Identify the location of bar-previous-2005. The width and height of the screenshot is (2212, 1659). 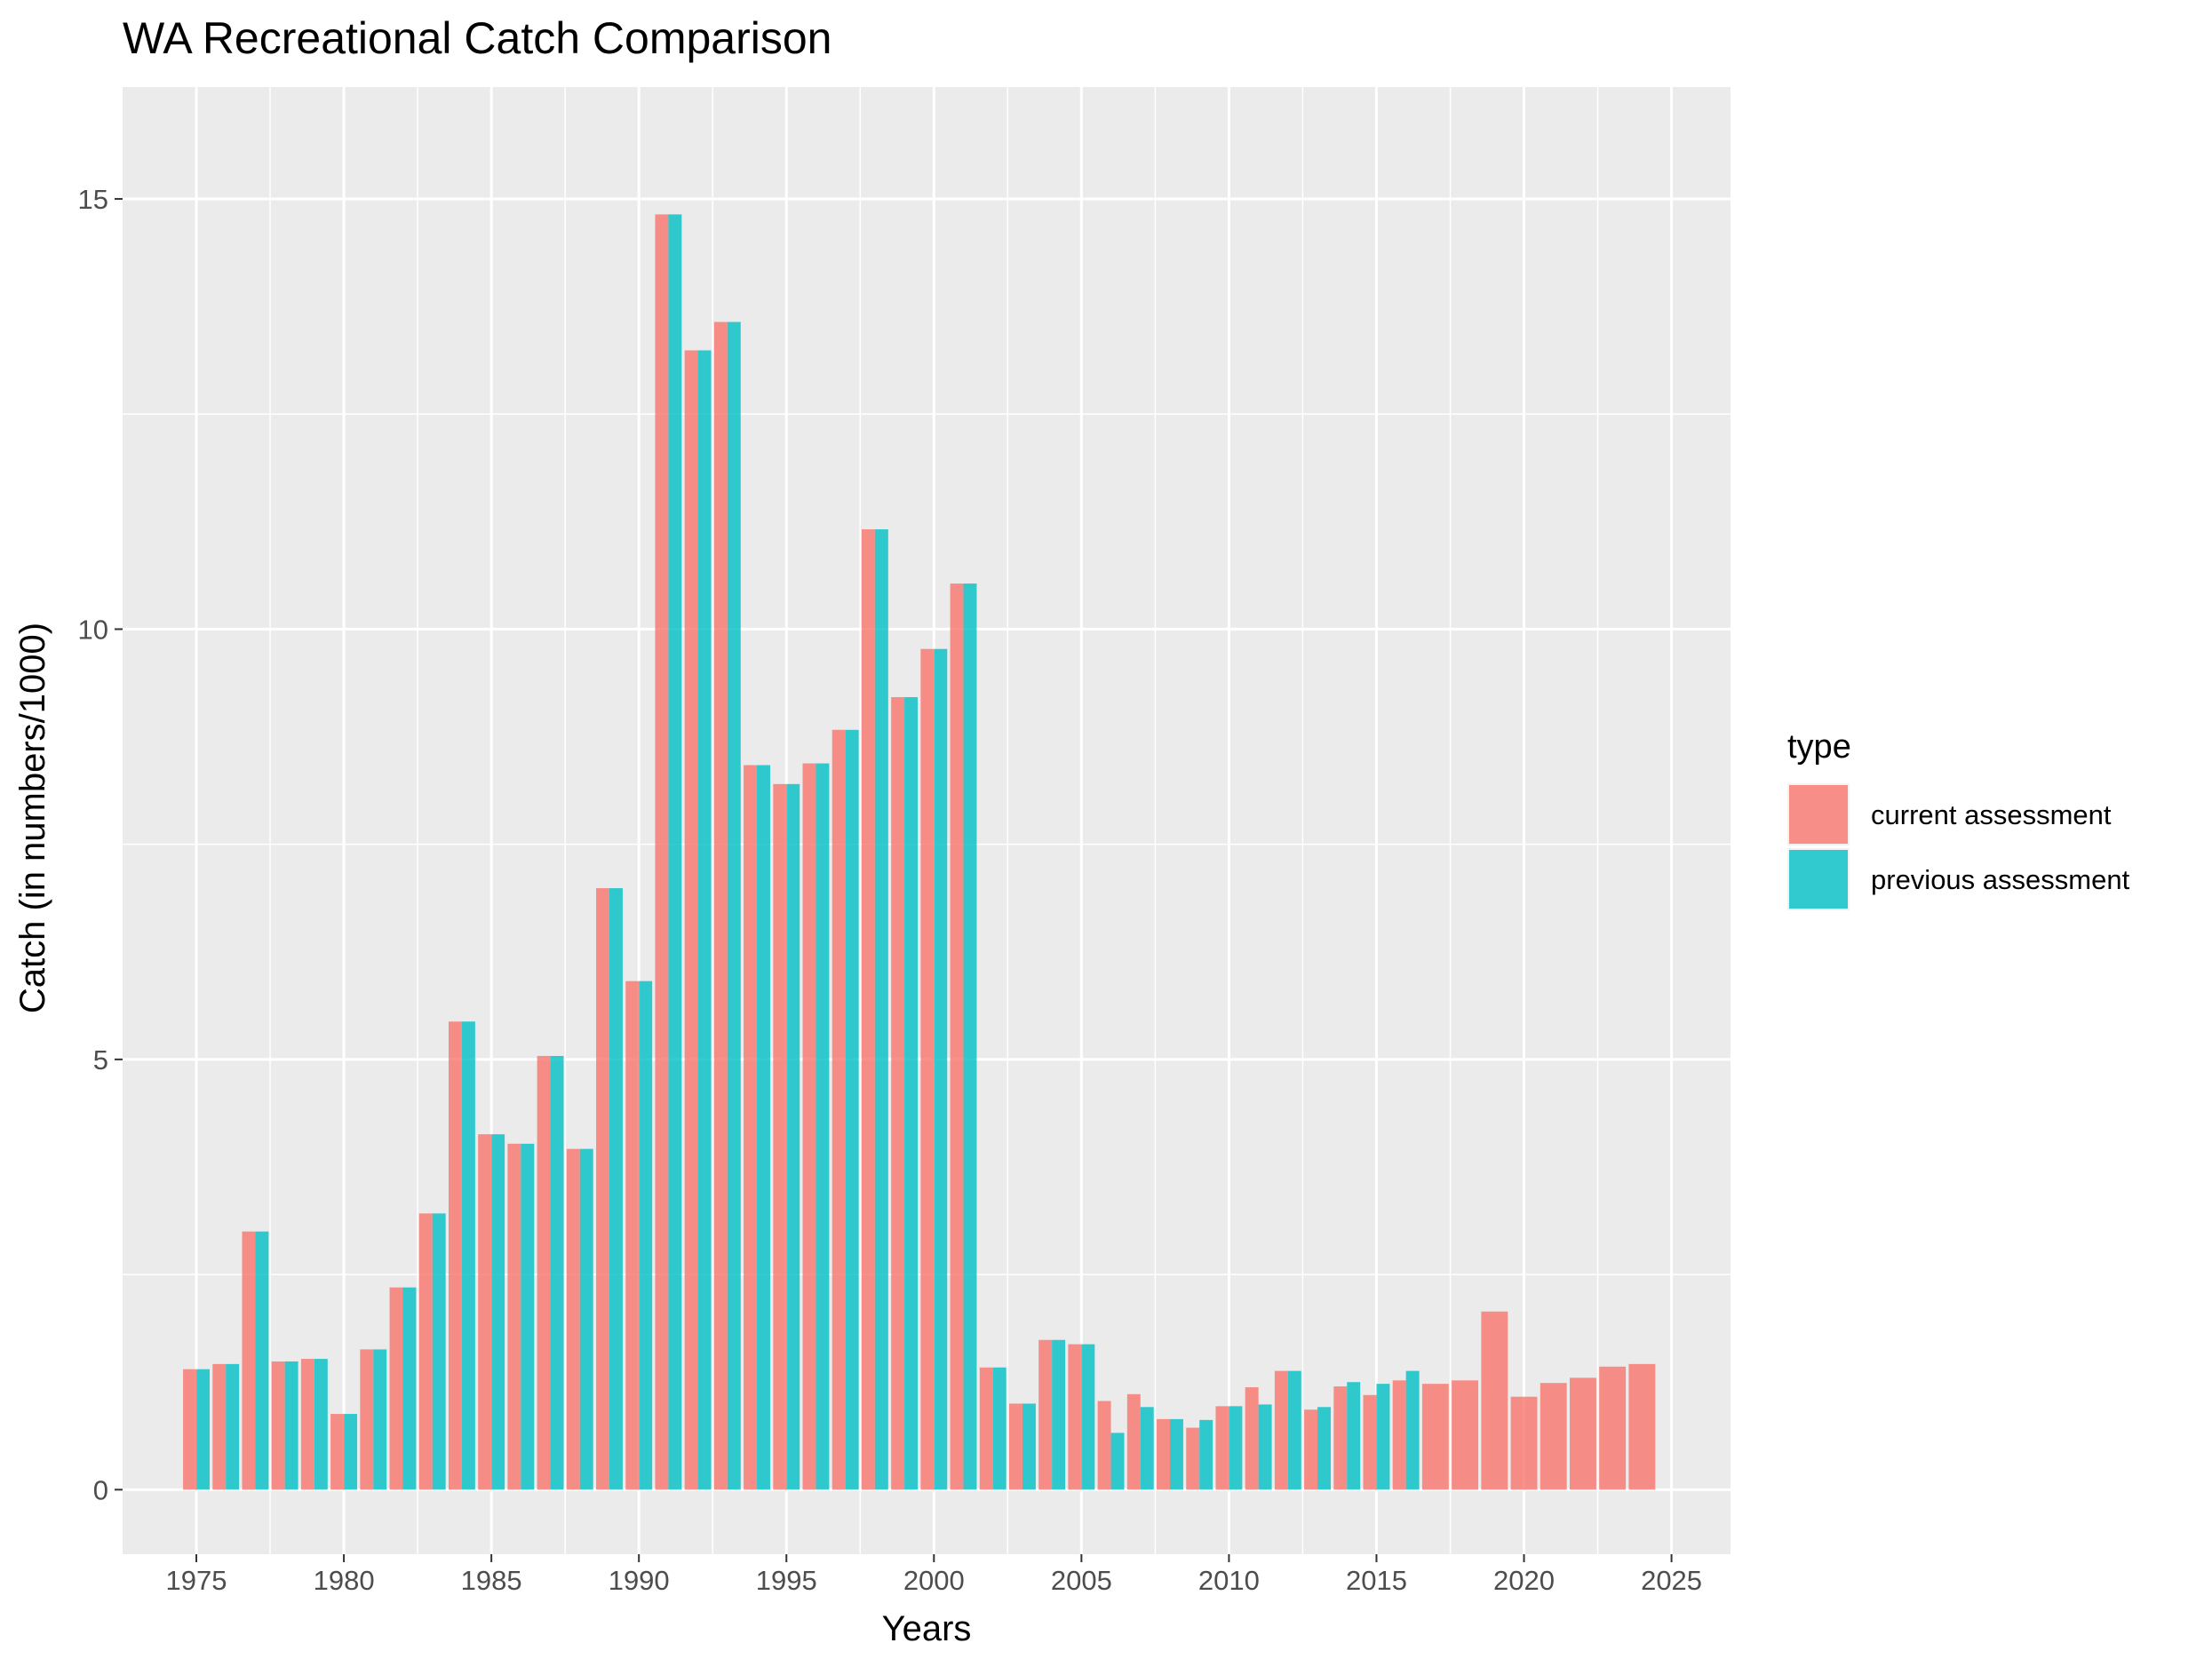
(1088, 1417).